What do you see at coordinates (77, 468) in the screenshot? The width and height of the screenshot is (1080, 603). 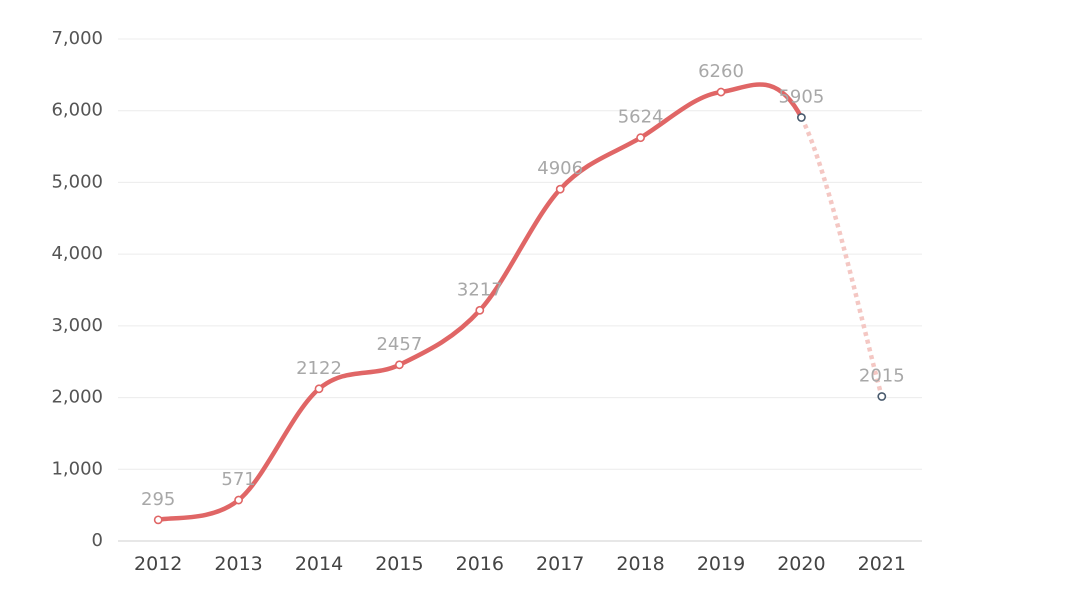 I see `y-tick-label: 1,000` at bounding box center [77, 468].